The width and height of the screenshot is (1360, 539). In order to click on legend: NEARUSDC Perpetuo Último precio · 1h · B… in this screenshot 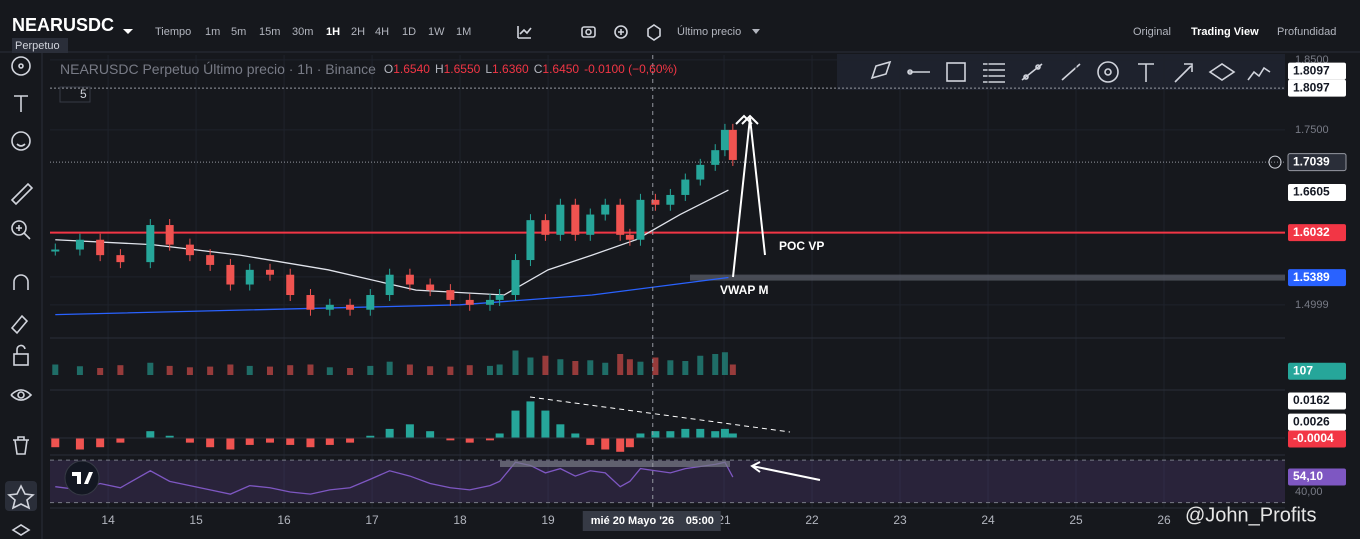, I will do `click(368, 69)`.